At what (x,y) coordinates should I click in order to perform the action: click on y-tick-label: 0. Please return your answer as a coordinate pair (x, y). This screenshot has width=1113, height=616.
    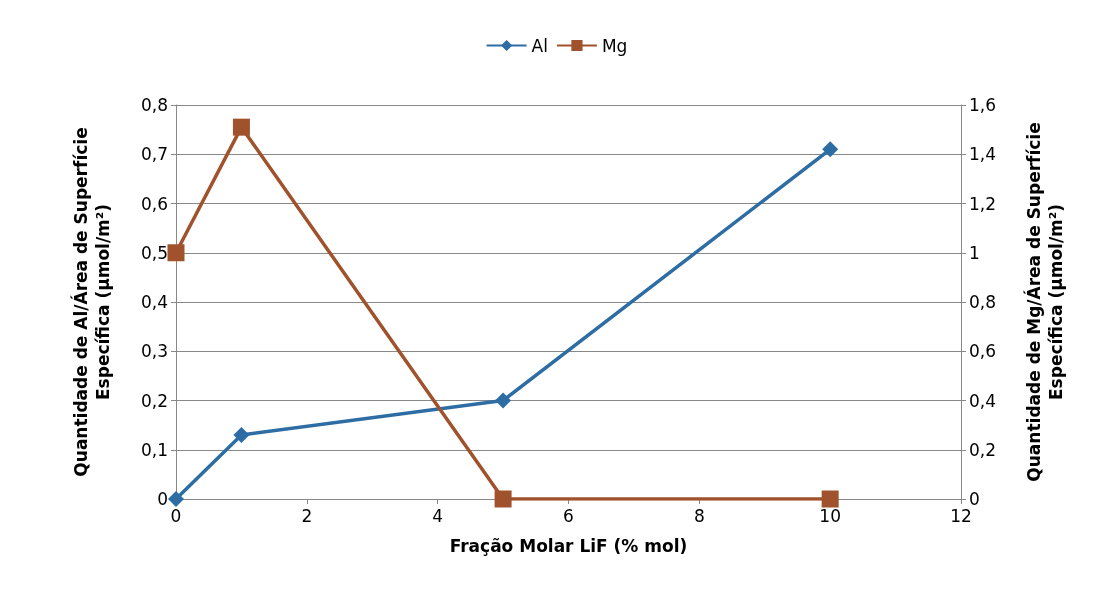
    Looking at the image, I should click on (162, 499).